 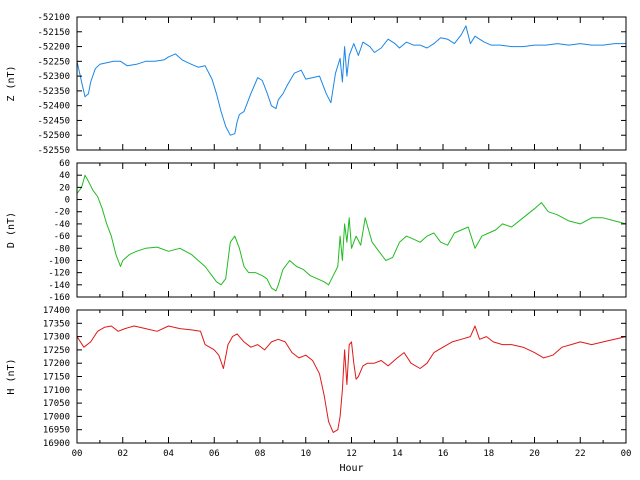 What do you see at coordinates (580, 454) in the screenshot?
I see `x-tick-label: 22` at bounding box center [580, 454].